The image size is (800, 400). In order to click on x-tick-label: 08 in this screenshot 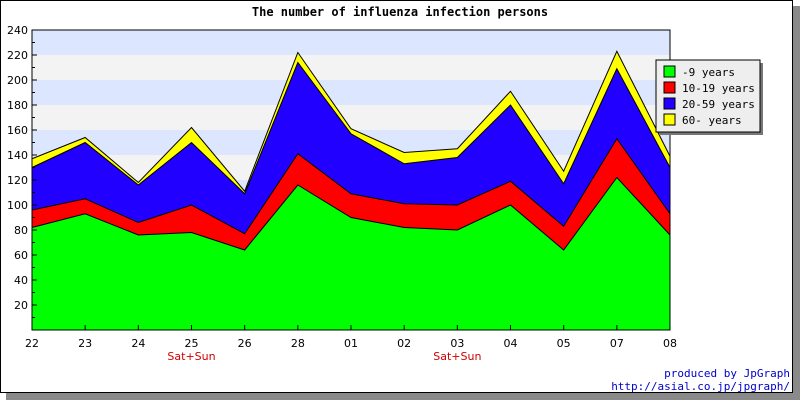, I will do `click(670, 343)`.